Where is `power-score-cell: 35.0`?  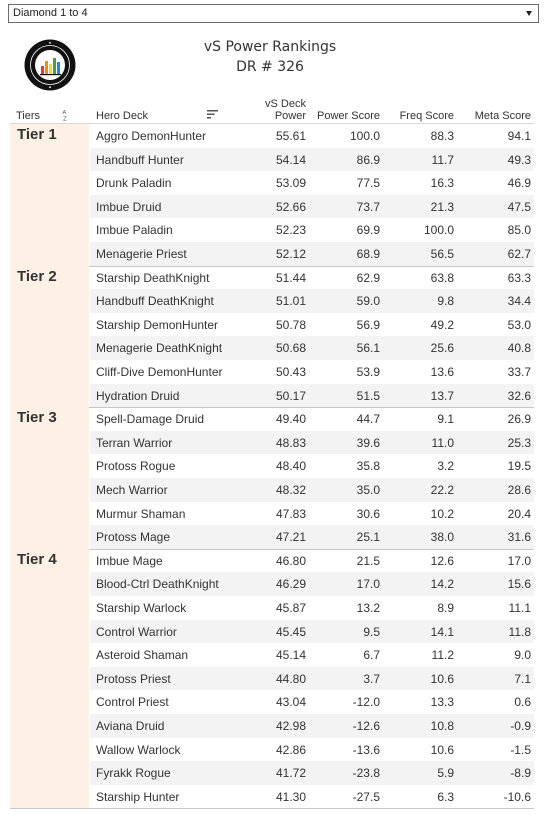
power-score-cell: 35.0 is located at coordinates (368, 490).